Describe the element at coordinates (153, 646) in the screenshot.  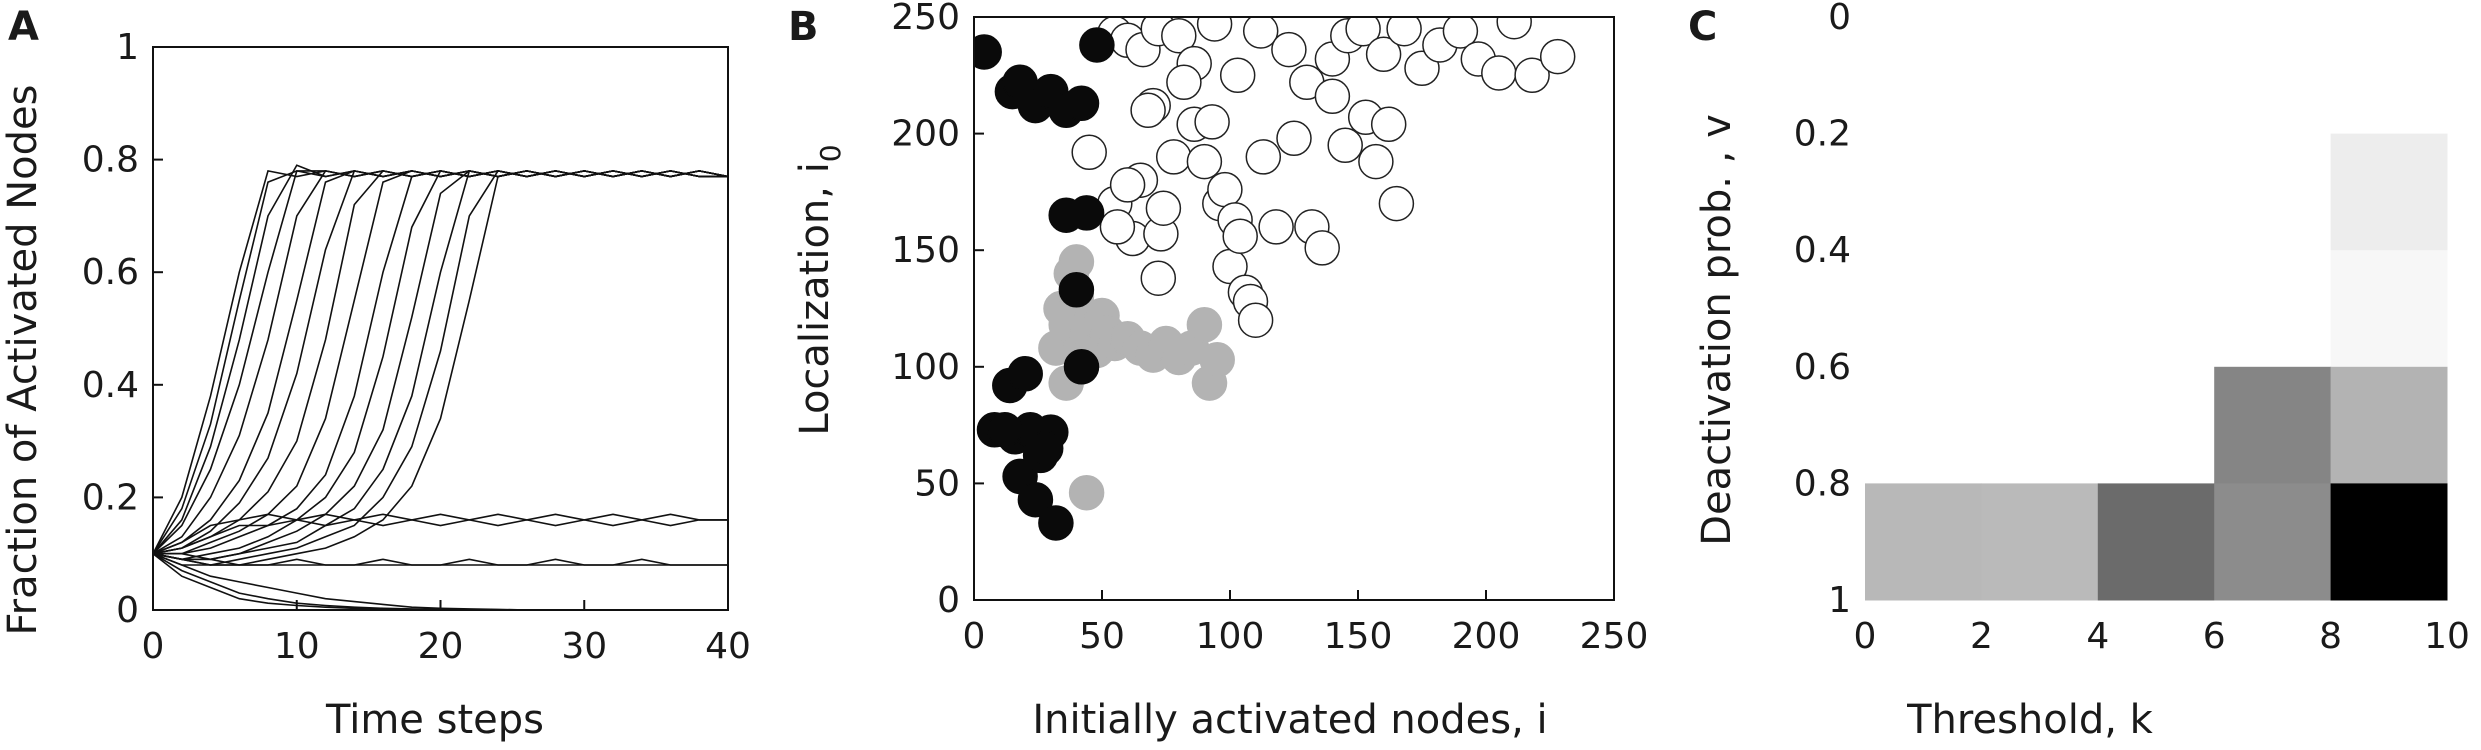
I see `panel-a-x-tick-label: 0` at that location.